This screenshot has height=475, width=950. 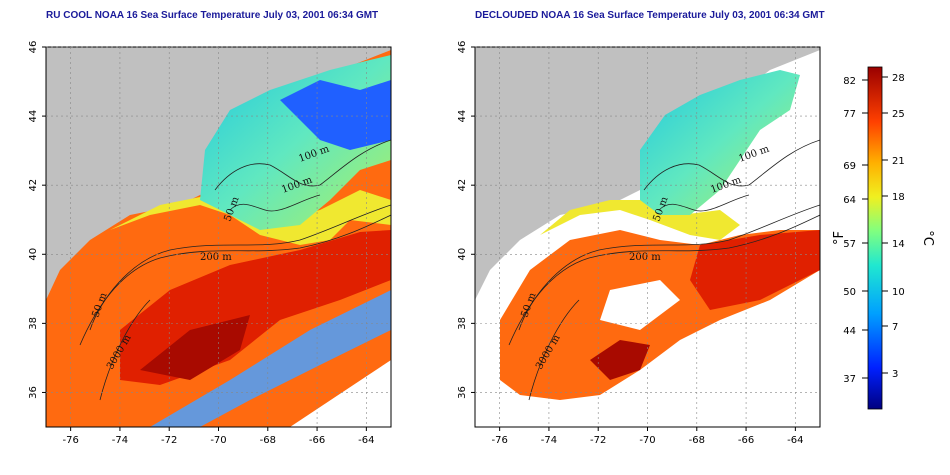 I want to click on celsius-tick-label: 28, so click(x=898, y=78).